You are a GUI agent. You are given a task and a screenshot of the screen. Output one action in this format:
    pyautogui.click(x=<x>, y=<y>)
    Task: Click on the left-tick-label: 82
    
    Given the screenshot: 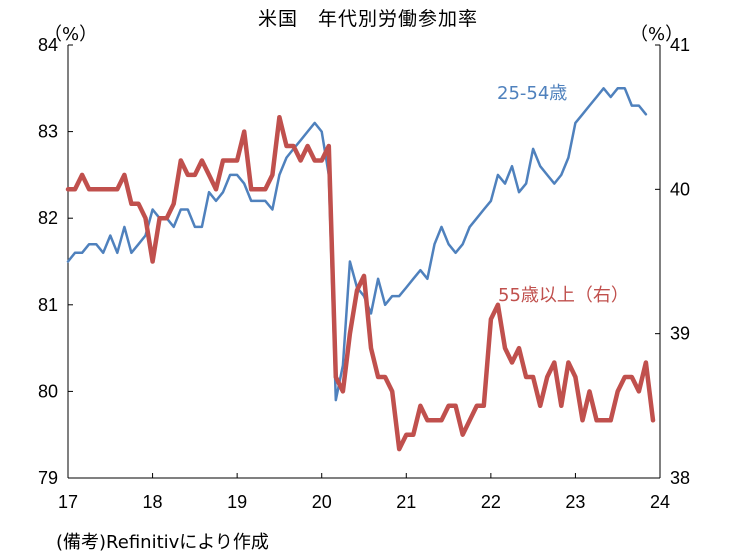 What is the action you would take?
    pyautogui.click(x=48, y=218)
    